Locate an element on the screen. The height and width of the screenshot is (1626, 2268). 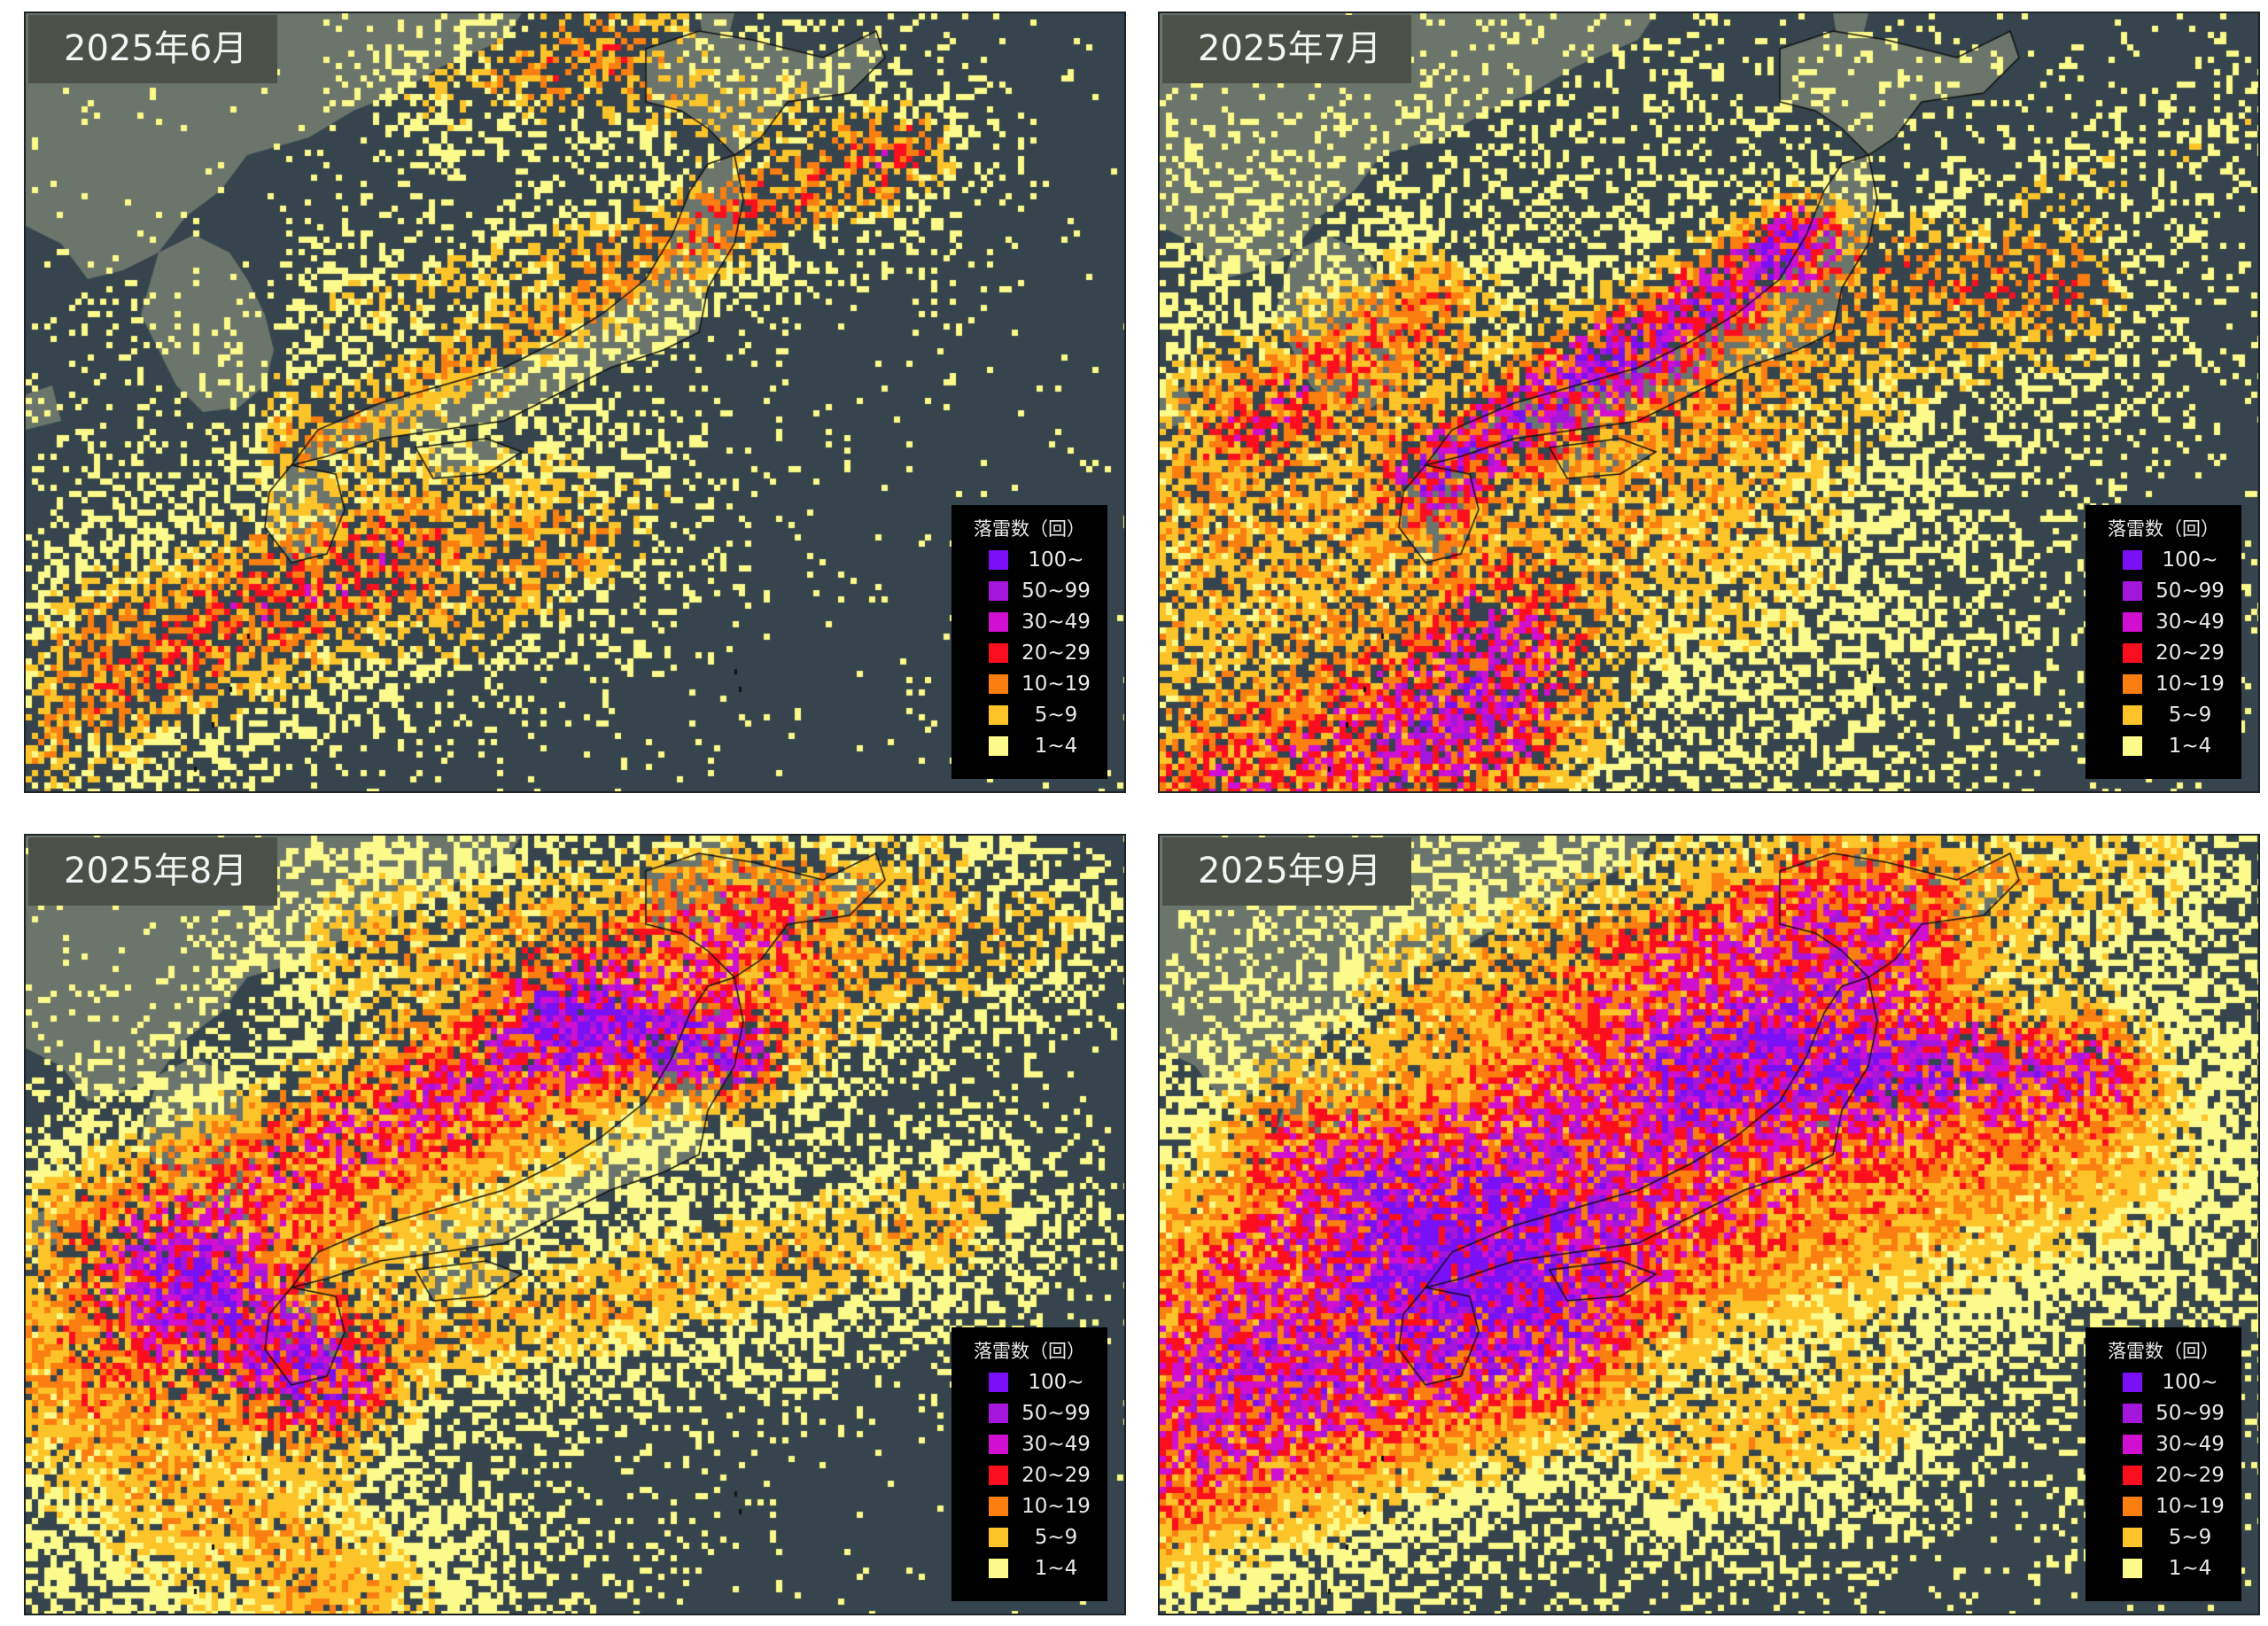
panel-title-june: 2025年6月 is located at coordinates (152, 49).